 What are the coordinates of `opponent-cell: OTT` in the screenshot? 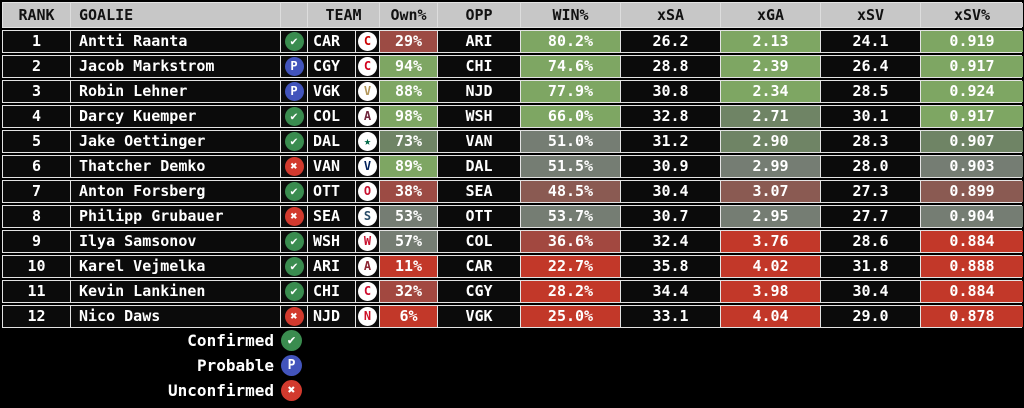 It's located at (479, 216).